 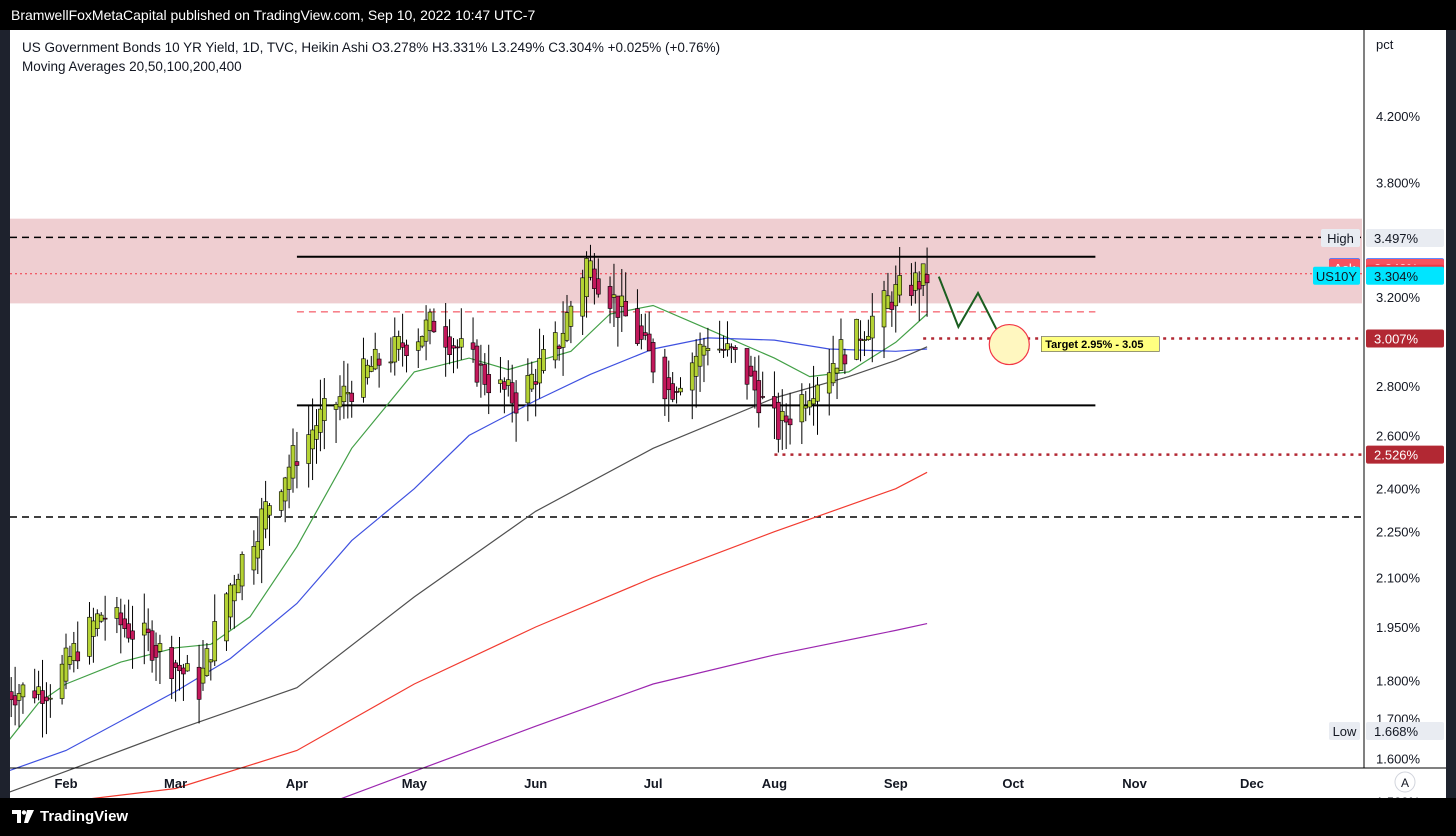 What do you see at coordinates (70, 816) in the screenshot?
I see `tradingview-logo: TradingView` at bounding box center [70, 816].